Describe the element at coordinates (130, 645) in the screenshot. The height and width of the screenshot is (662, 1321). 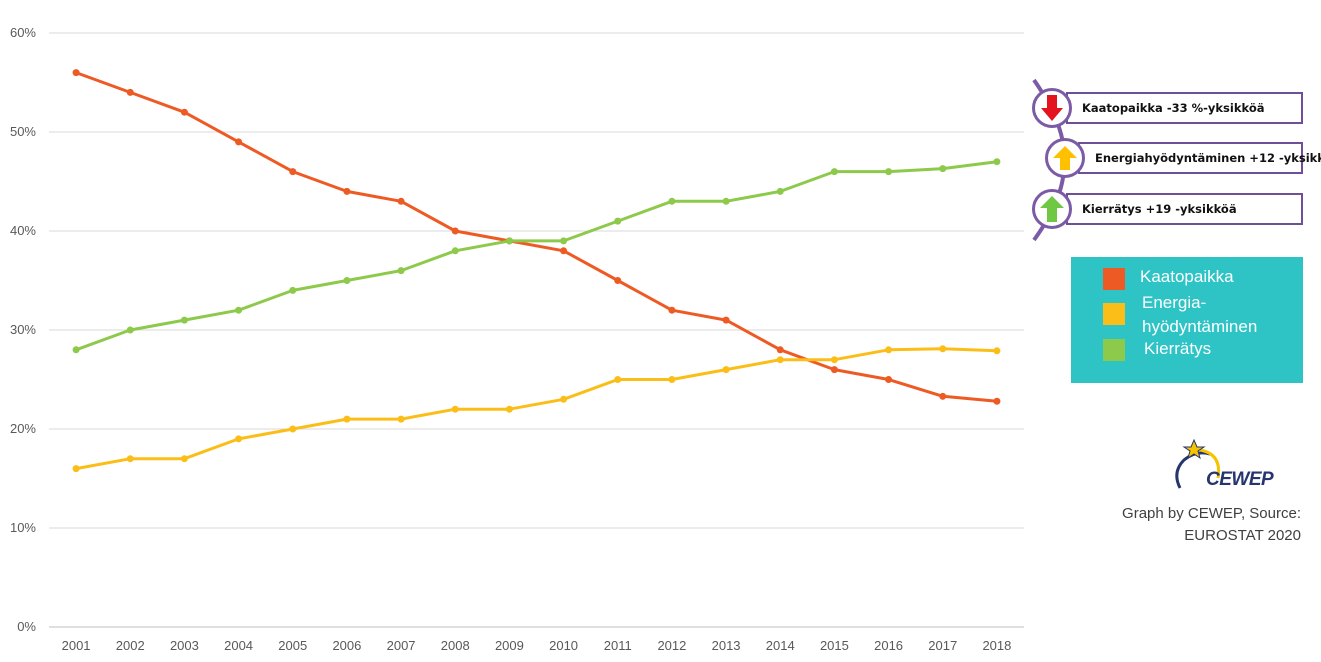
I see `x-tick-label: 2002` at that location.